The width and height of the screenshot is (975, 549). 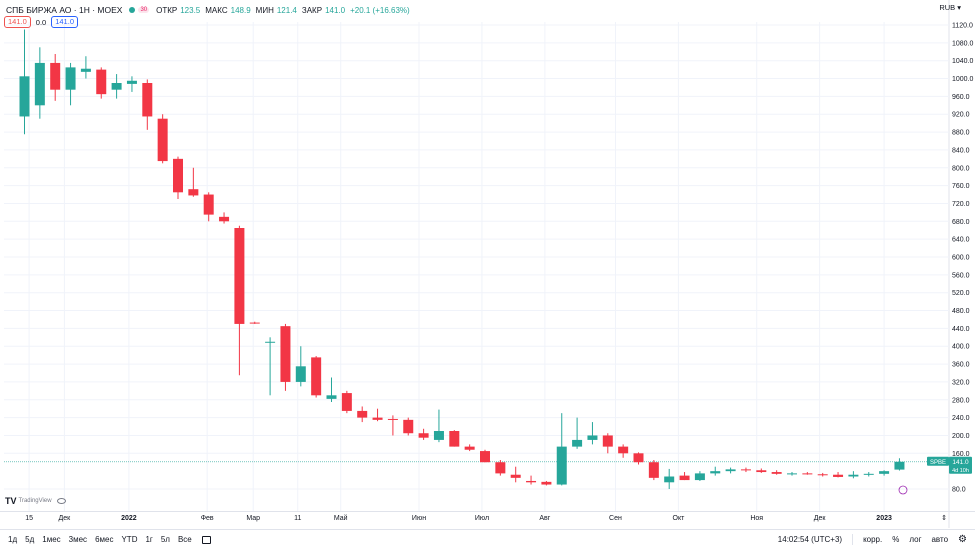 I want to click on y-tick-label: 480.0, so click(x=961, y=311).